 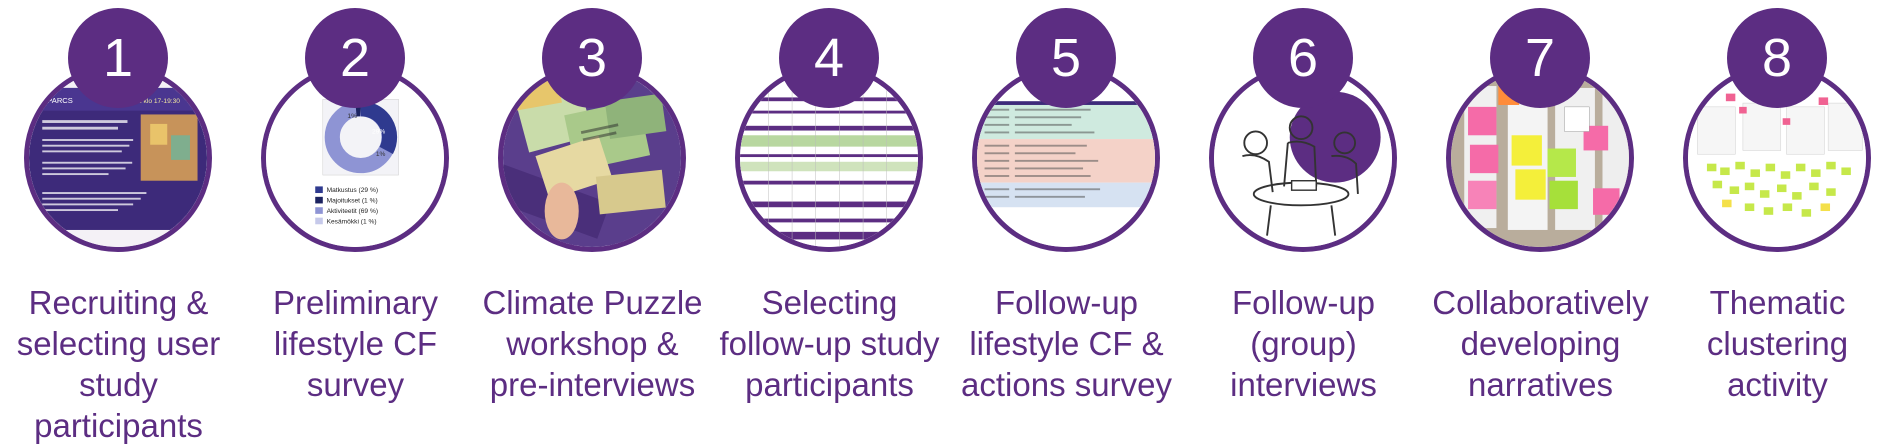 What do you see at coordinates (355, 343) in the screenshot?
I see `step-2-caption: Preliminary lifestyle CF survey` at bounding box center [355, 343].